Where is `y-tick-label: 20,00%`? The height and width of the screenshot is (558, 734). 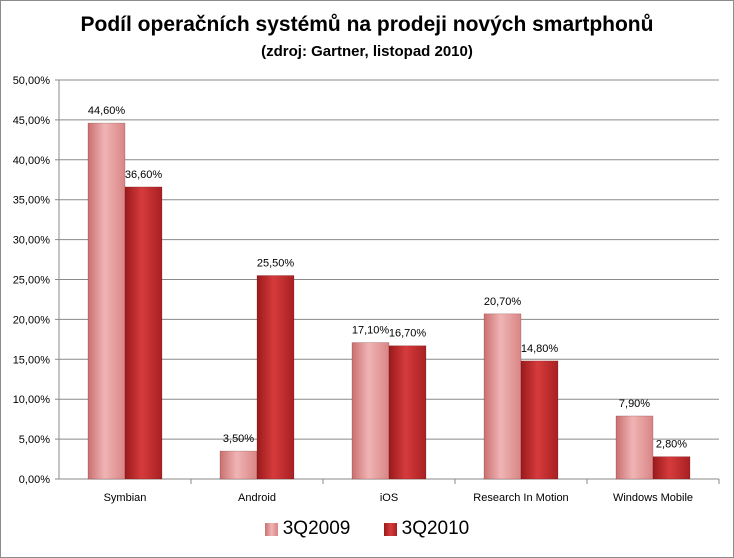 y-tick-label: 20,00% is located at coordinates (32, 320).